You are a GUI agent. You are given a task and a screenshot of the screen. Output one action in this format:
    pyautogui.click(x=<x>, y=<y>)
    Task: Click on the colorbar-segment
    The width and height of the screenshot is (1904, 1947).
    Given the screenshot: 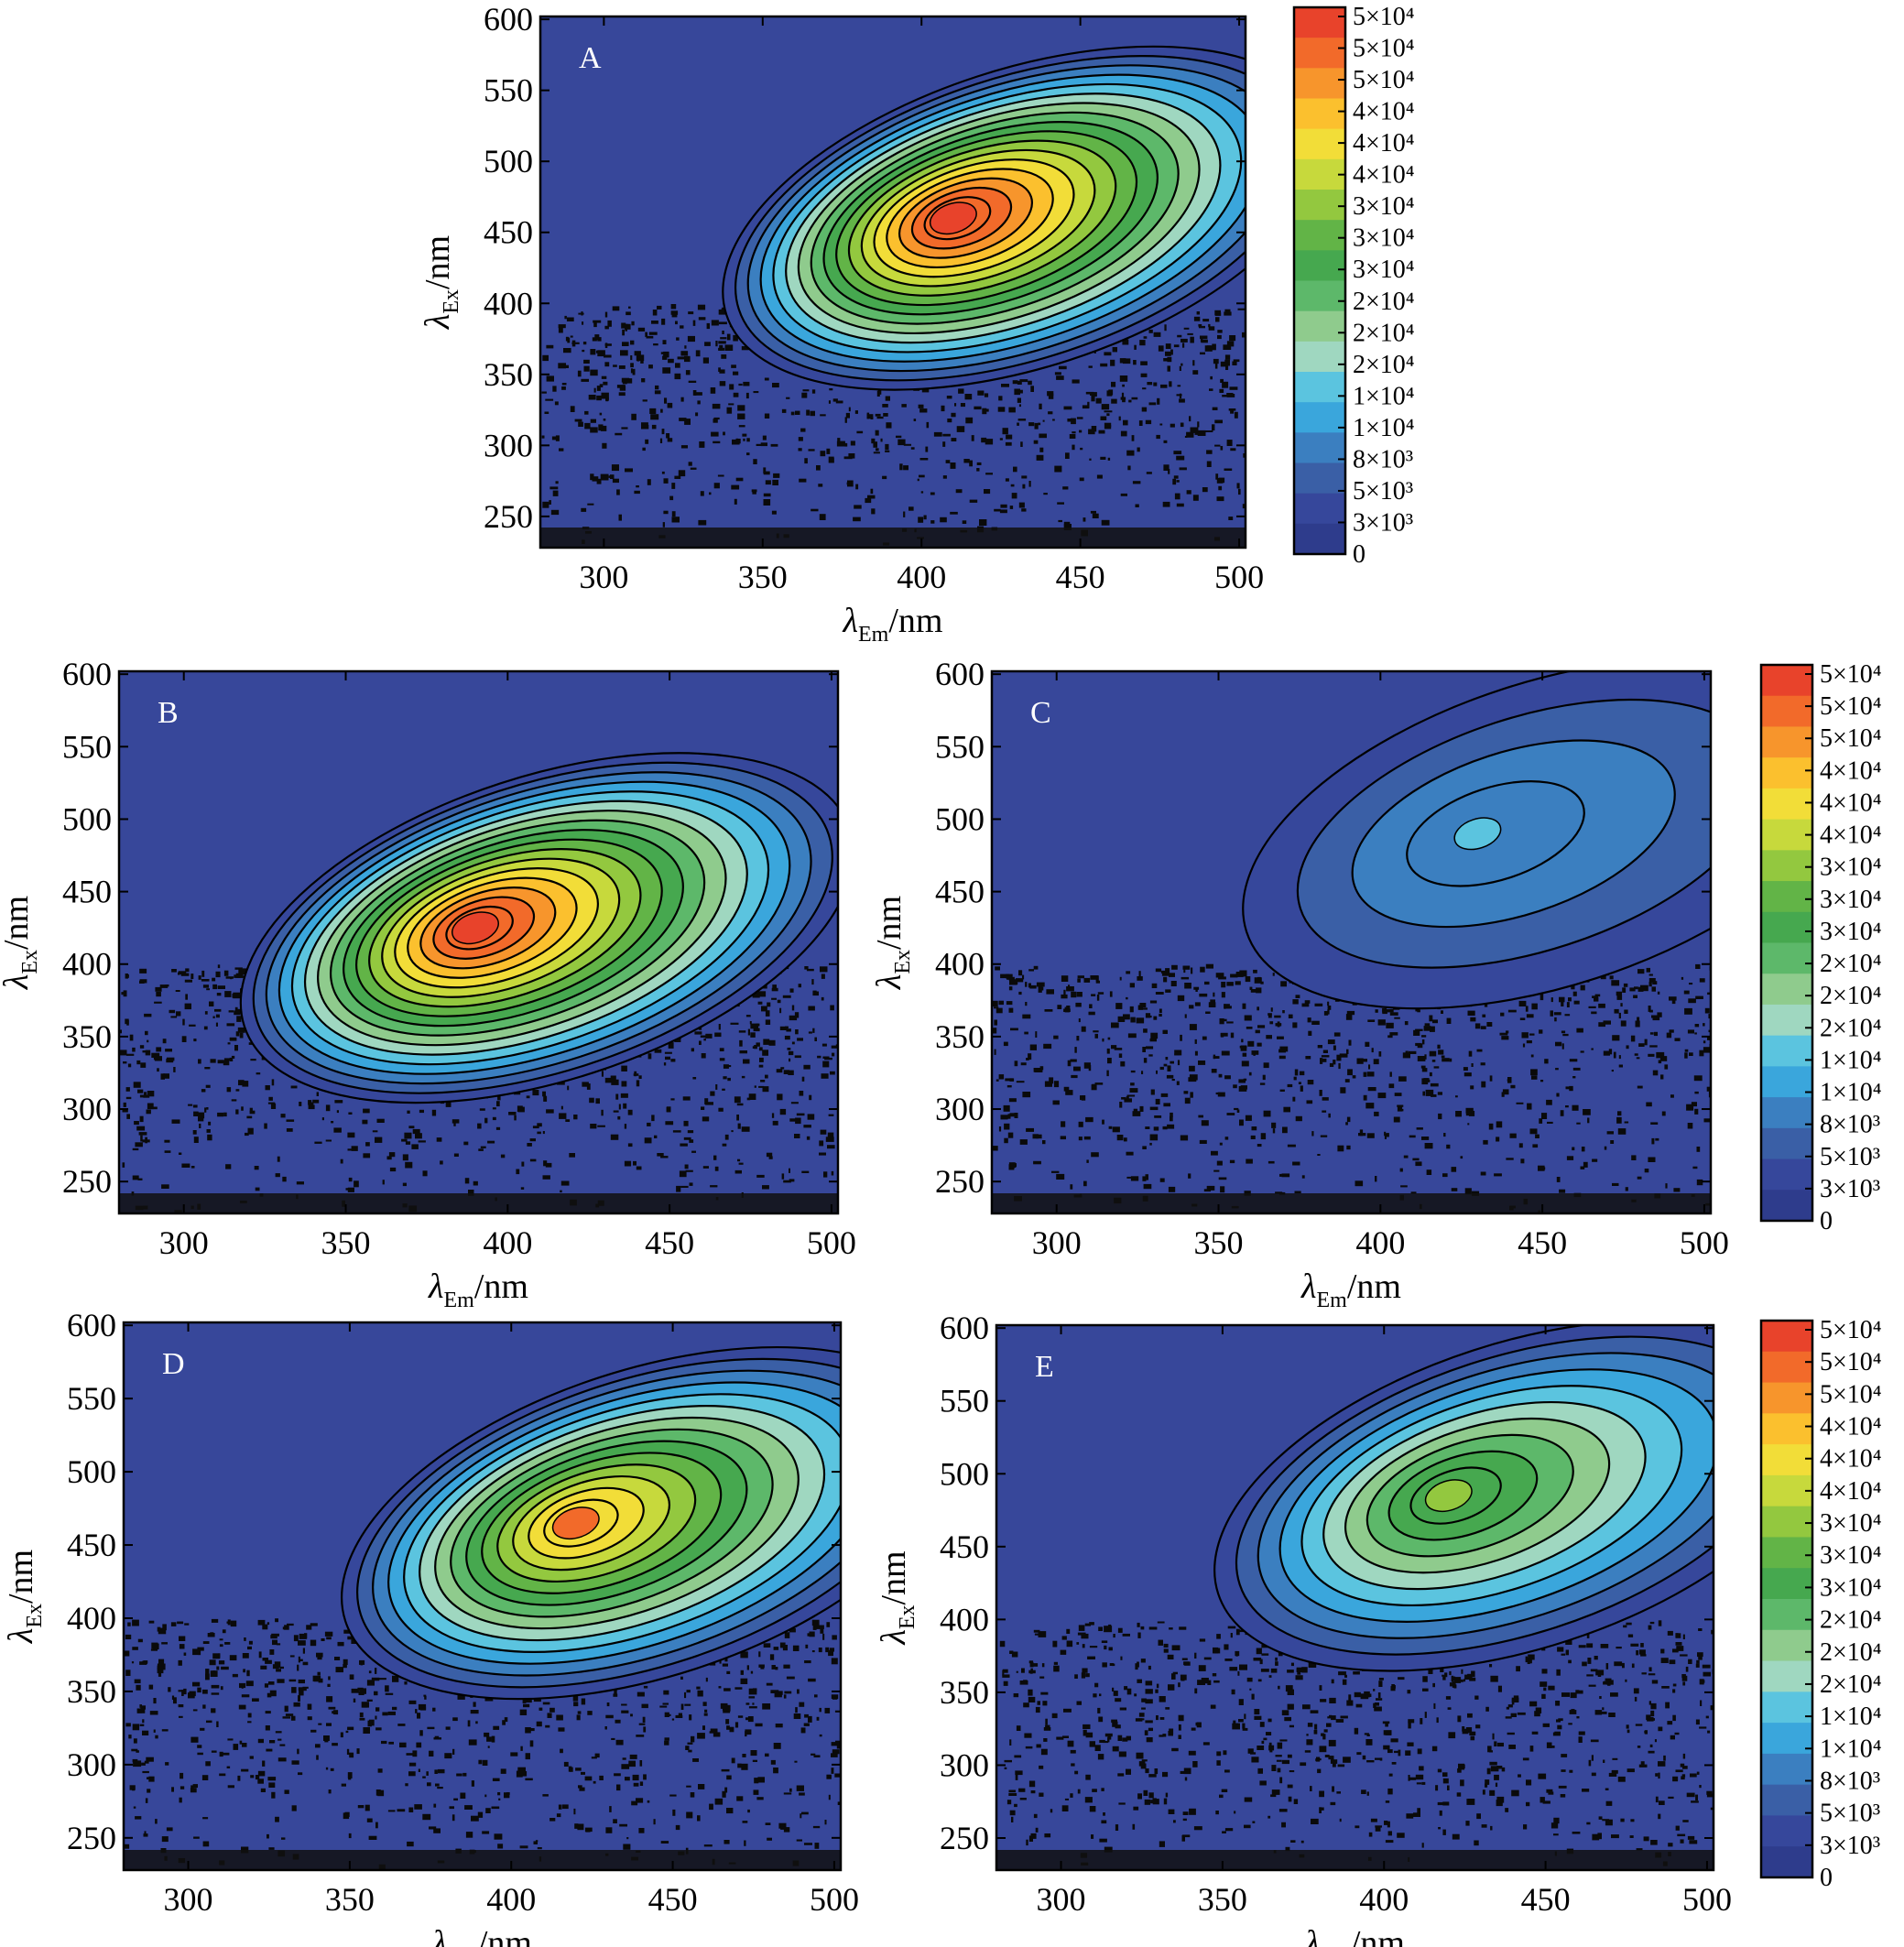 What is the action you would take?
    pyautogui.click(x=1319, y=266)
    